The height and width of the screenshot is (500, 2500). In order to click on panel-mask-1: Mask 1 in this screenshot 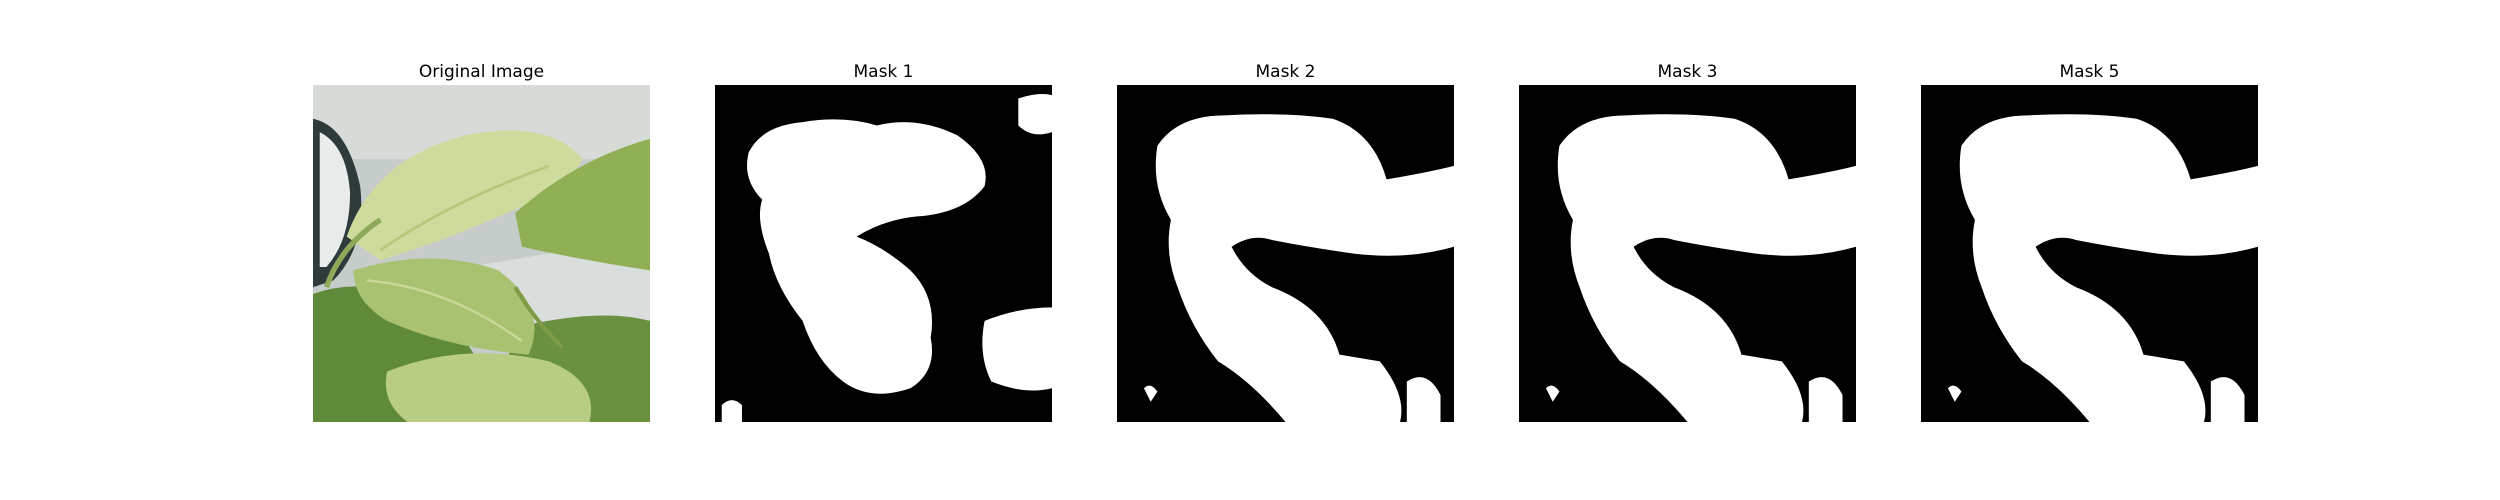, I will do `click(883, 241)`.